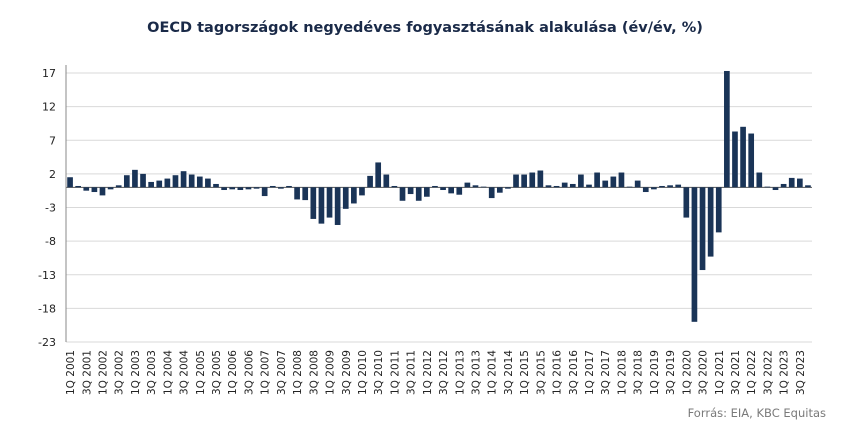  What do you see at coordinates (362, 191) in the screenshot?
I see `bar-1Q-2010` at bounding box center [362, 191].